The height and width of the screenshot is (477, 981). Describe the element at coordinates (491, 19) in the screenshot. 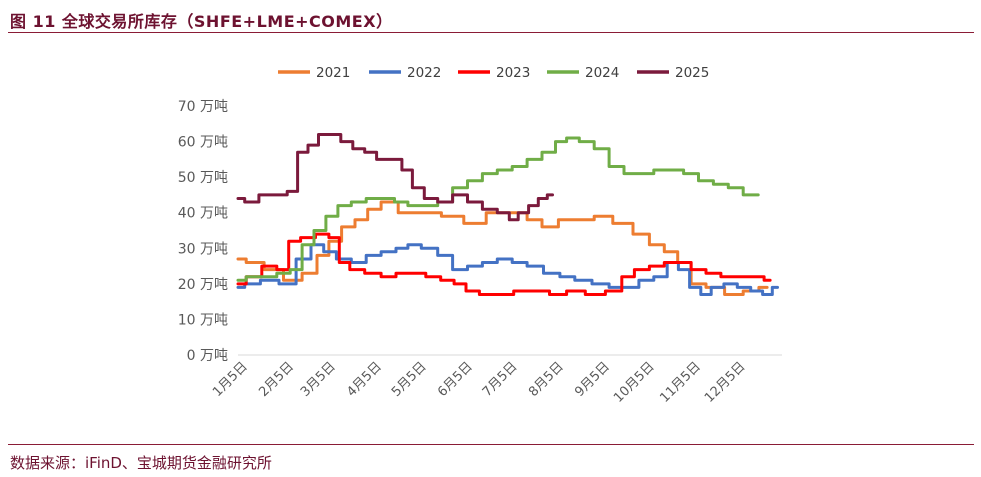

I see `figure-title-bar: 图 11 全球交易所库存（SHFE+LME+COMEX）` at that location.